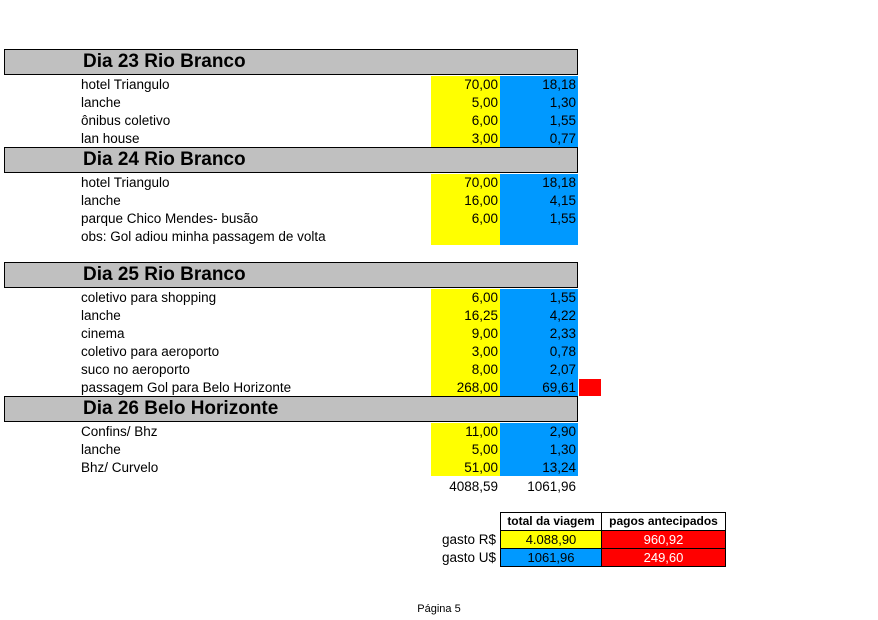 The image size is (878, 620). Describe the element at coordinates (468, 539) in the screenshot. I see `summary-row-label-brl: gasto R$` at that location.